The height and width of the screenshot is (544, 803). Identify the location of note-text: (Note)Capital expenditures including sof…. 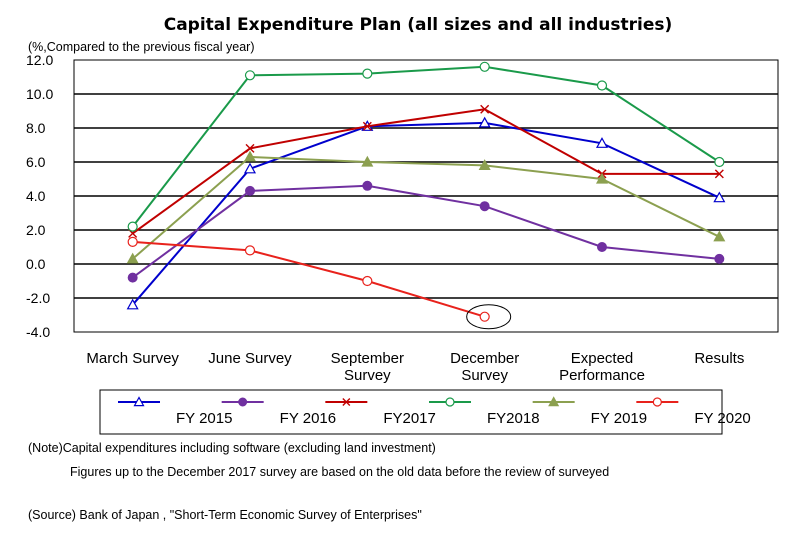
(232, 448).